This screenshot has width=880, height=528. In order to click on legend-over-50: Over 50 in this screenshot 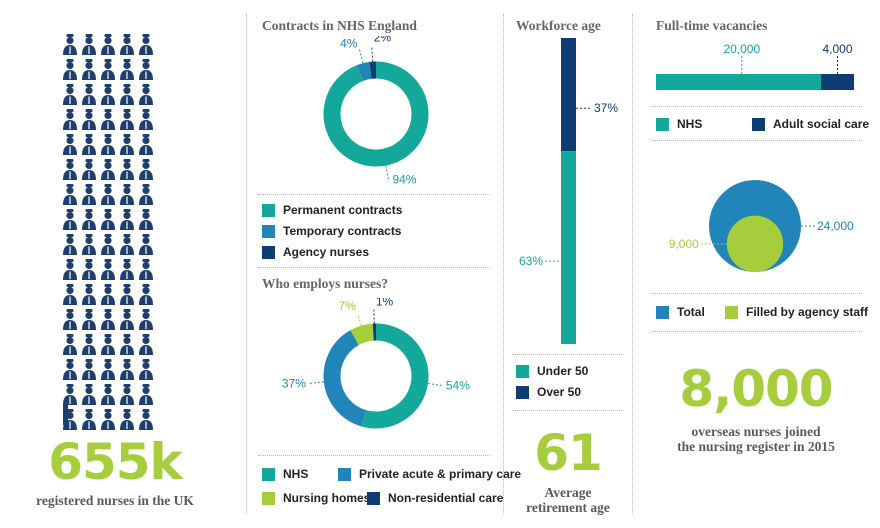, I will do `click(548, 392)`.